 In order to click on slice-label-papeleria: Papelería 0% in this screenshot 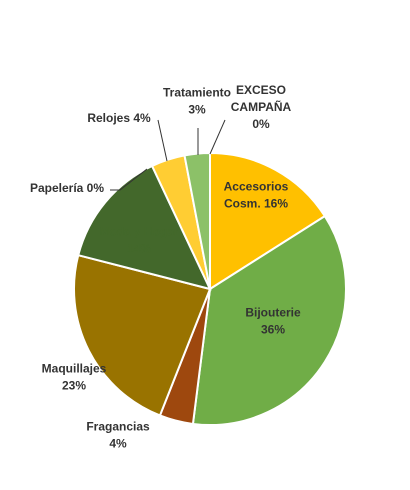, I will do `click(67, 188)`.